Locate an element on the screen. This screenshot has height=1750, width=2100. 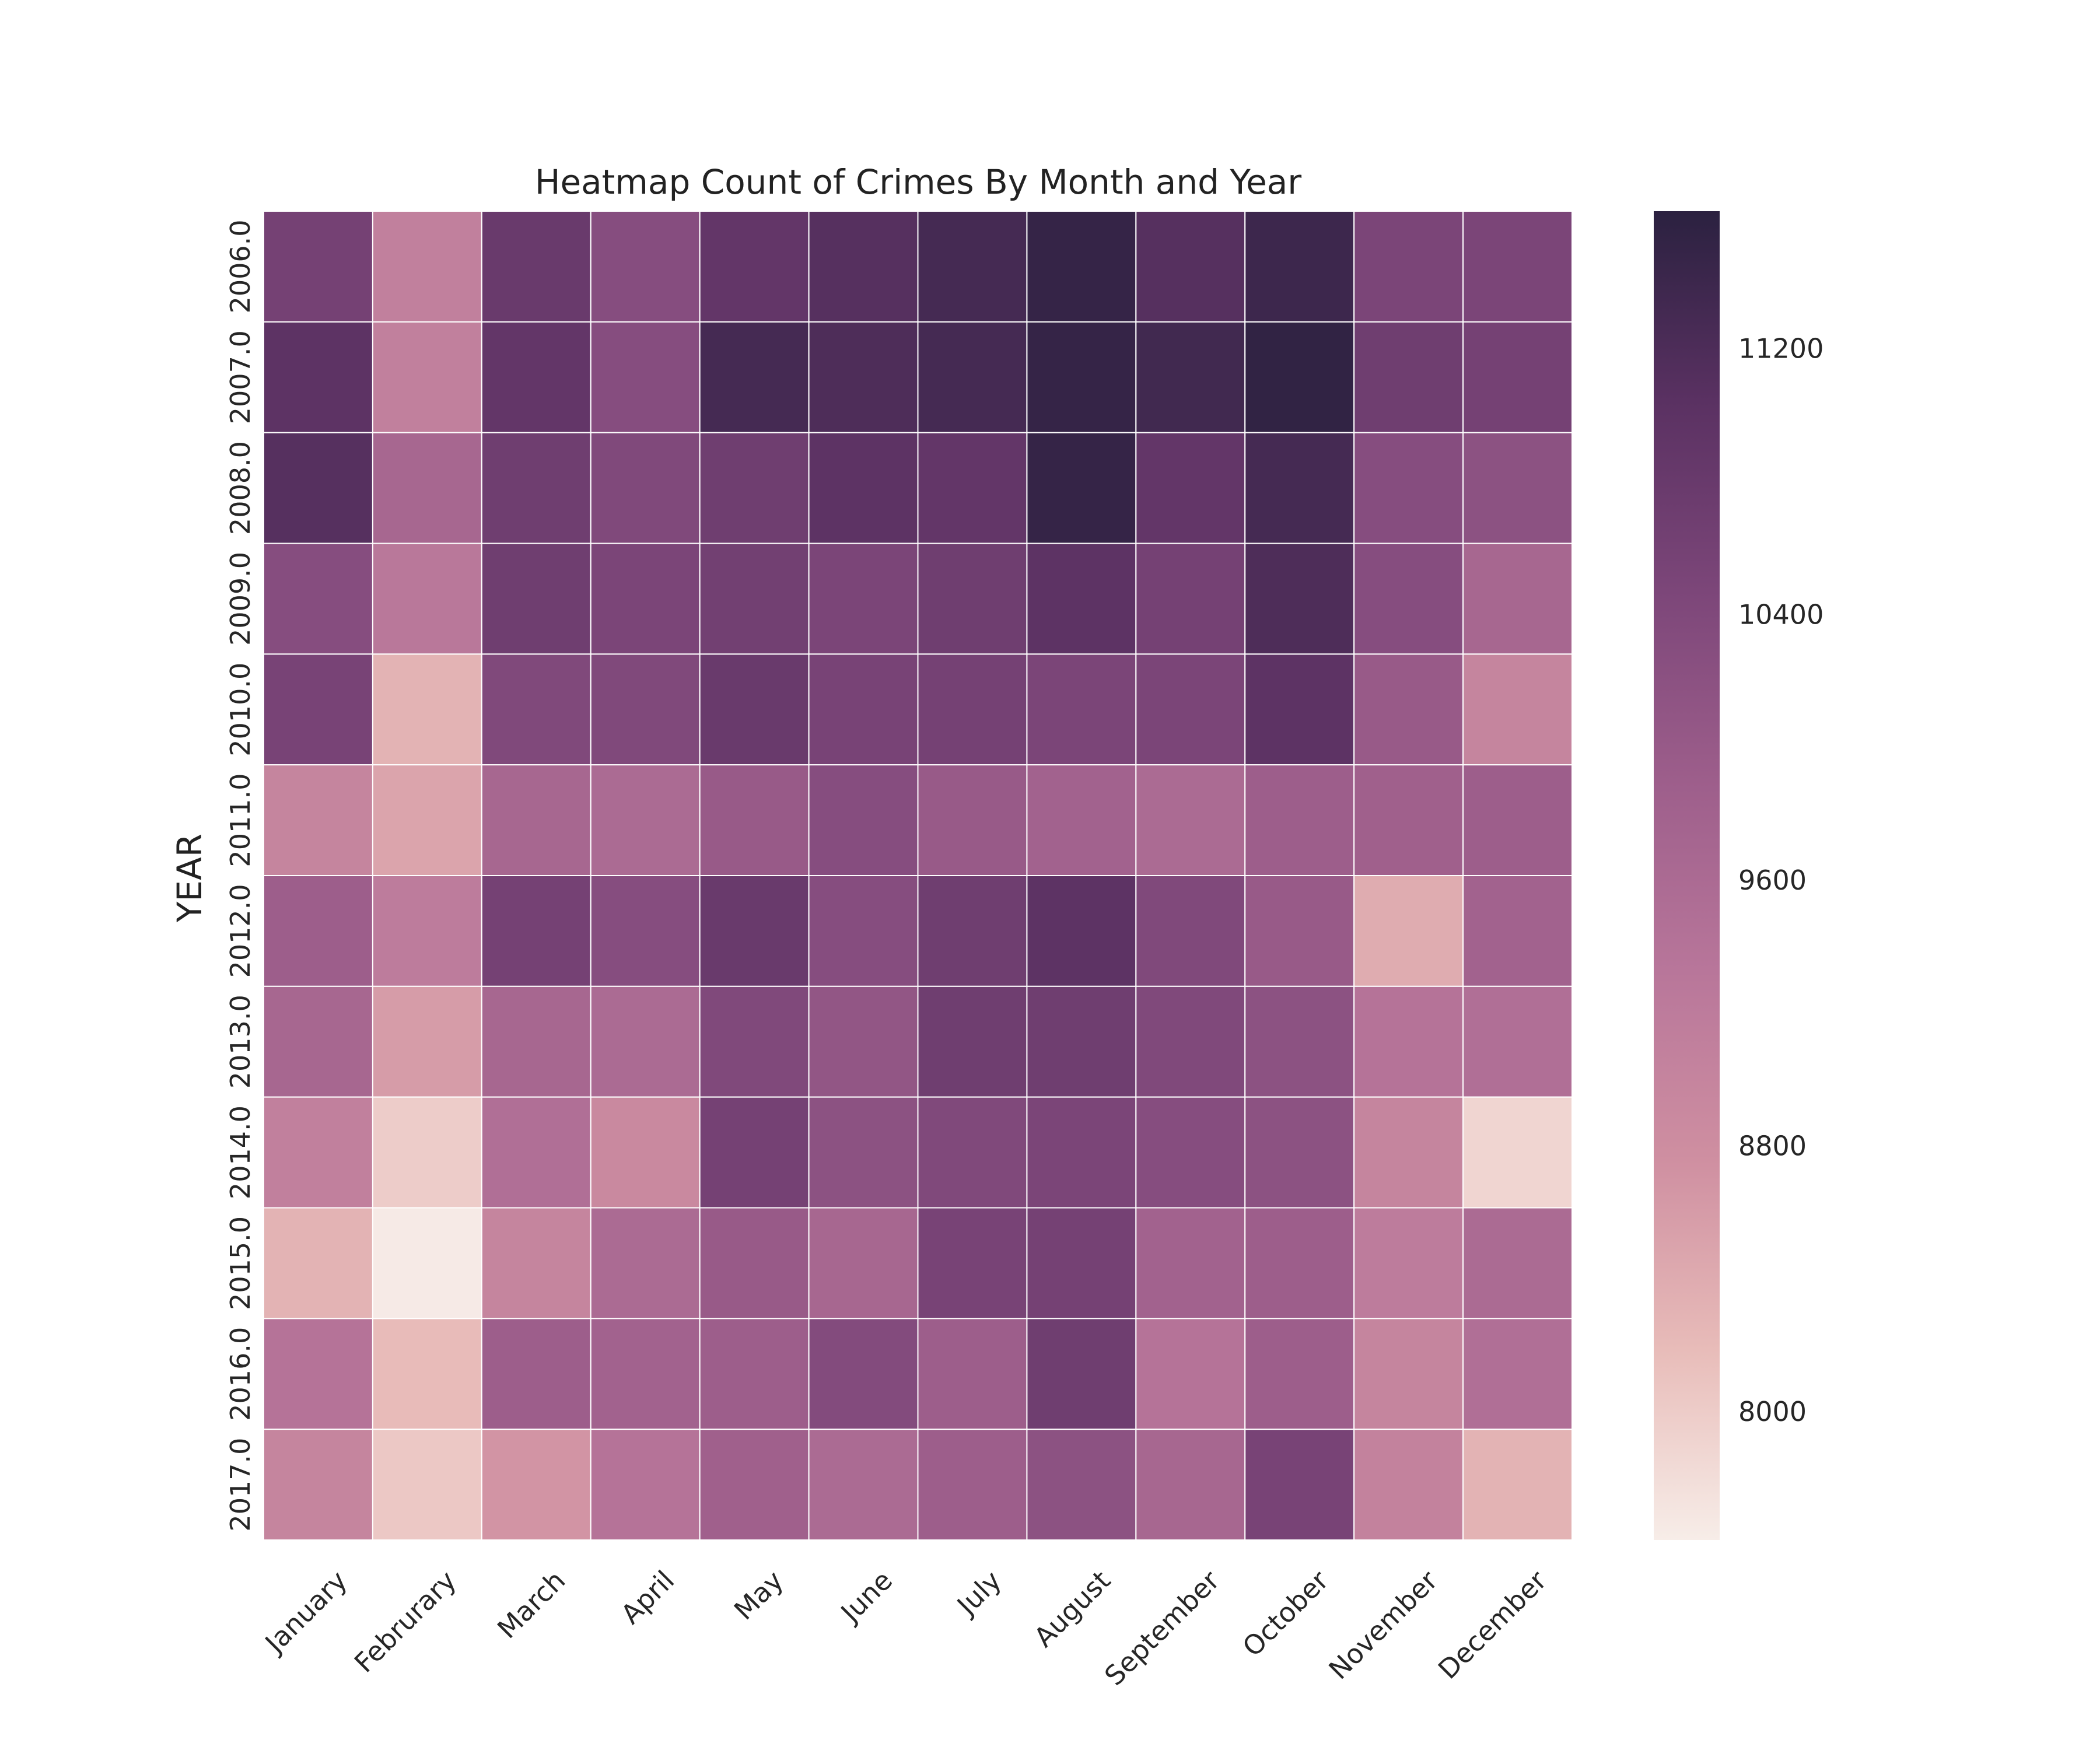
x-tick-label: May is located at coordinates (758, 1595).